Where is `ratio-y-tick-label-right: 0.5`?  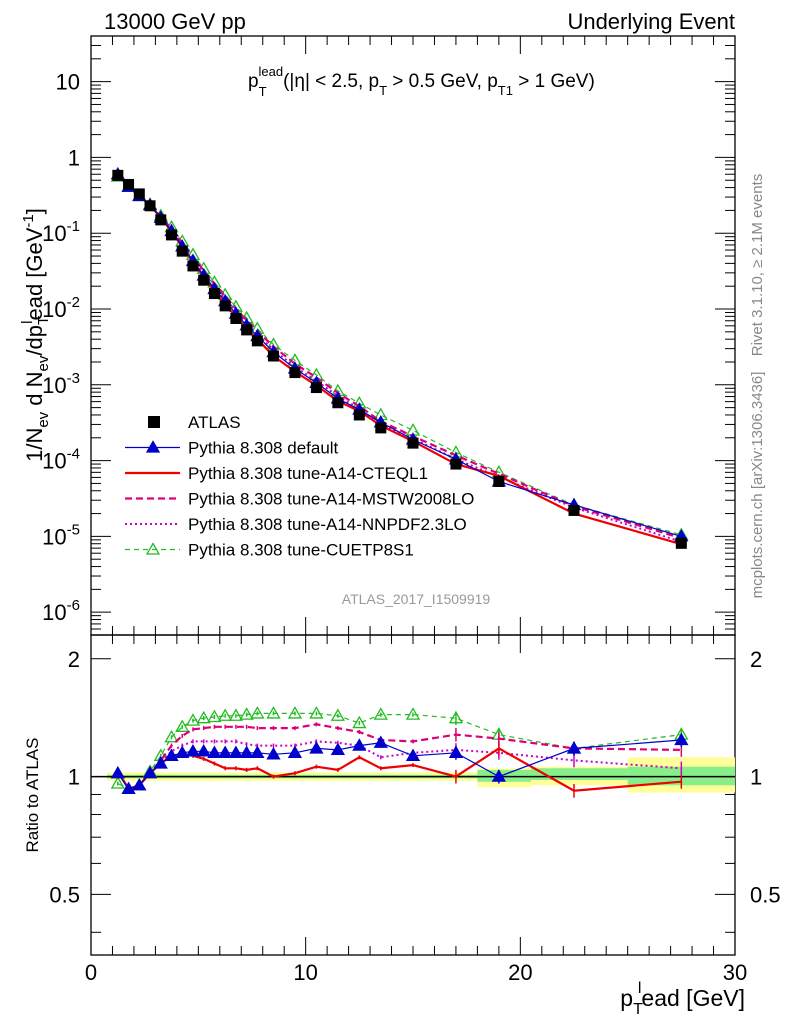
ratio-y-tick-label-right: 0.5 is located at coordinates (765, 894).